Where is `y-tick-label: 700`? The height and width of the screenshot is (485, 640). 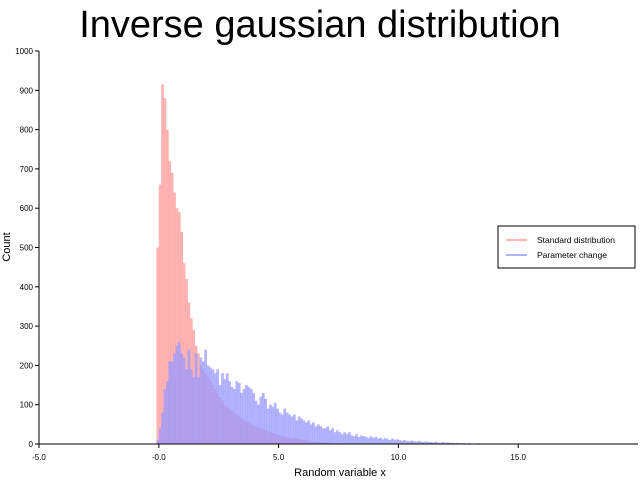 y-tick-label: 700 is located at coordinates (27, 169).